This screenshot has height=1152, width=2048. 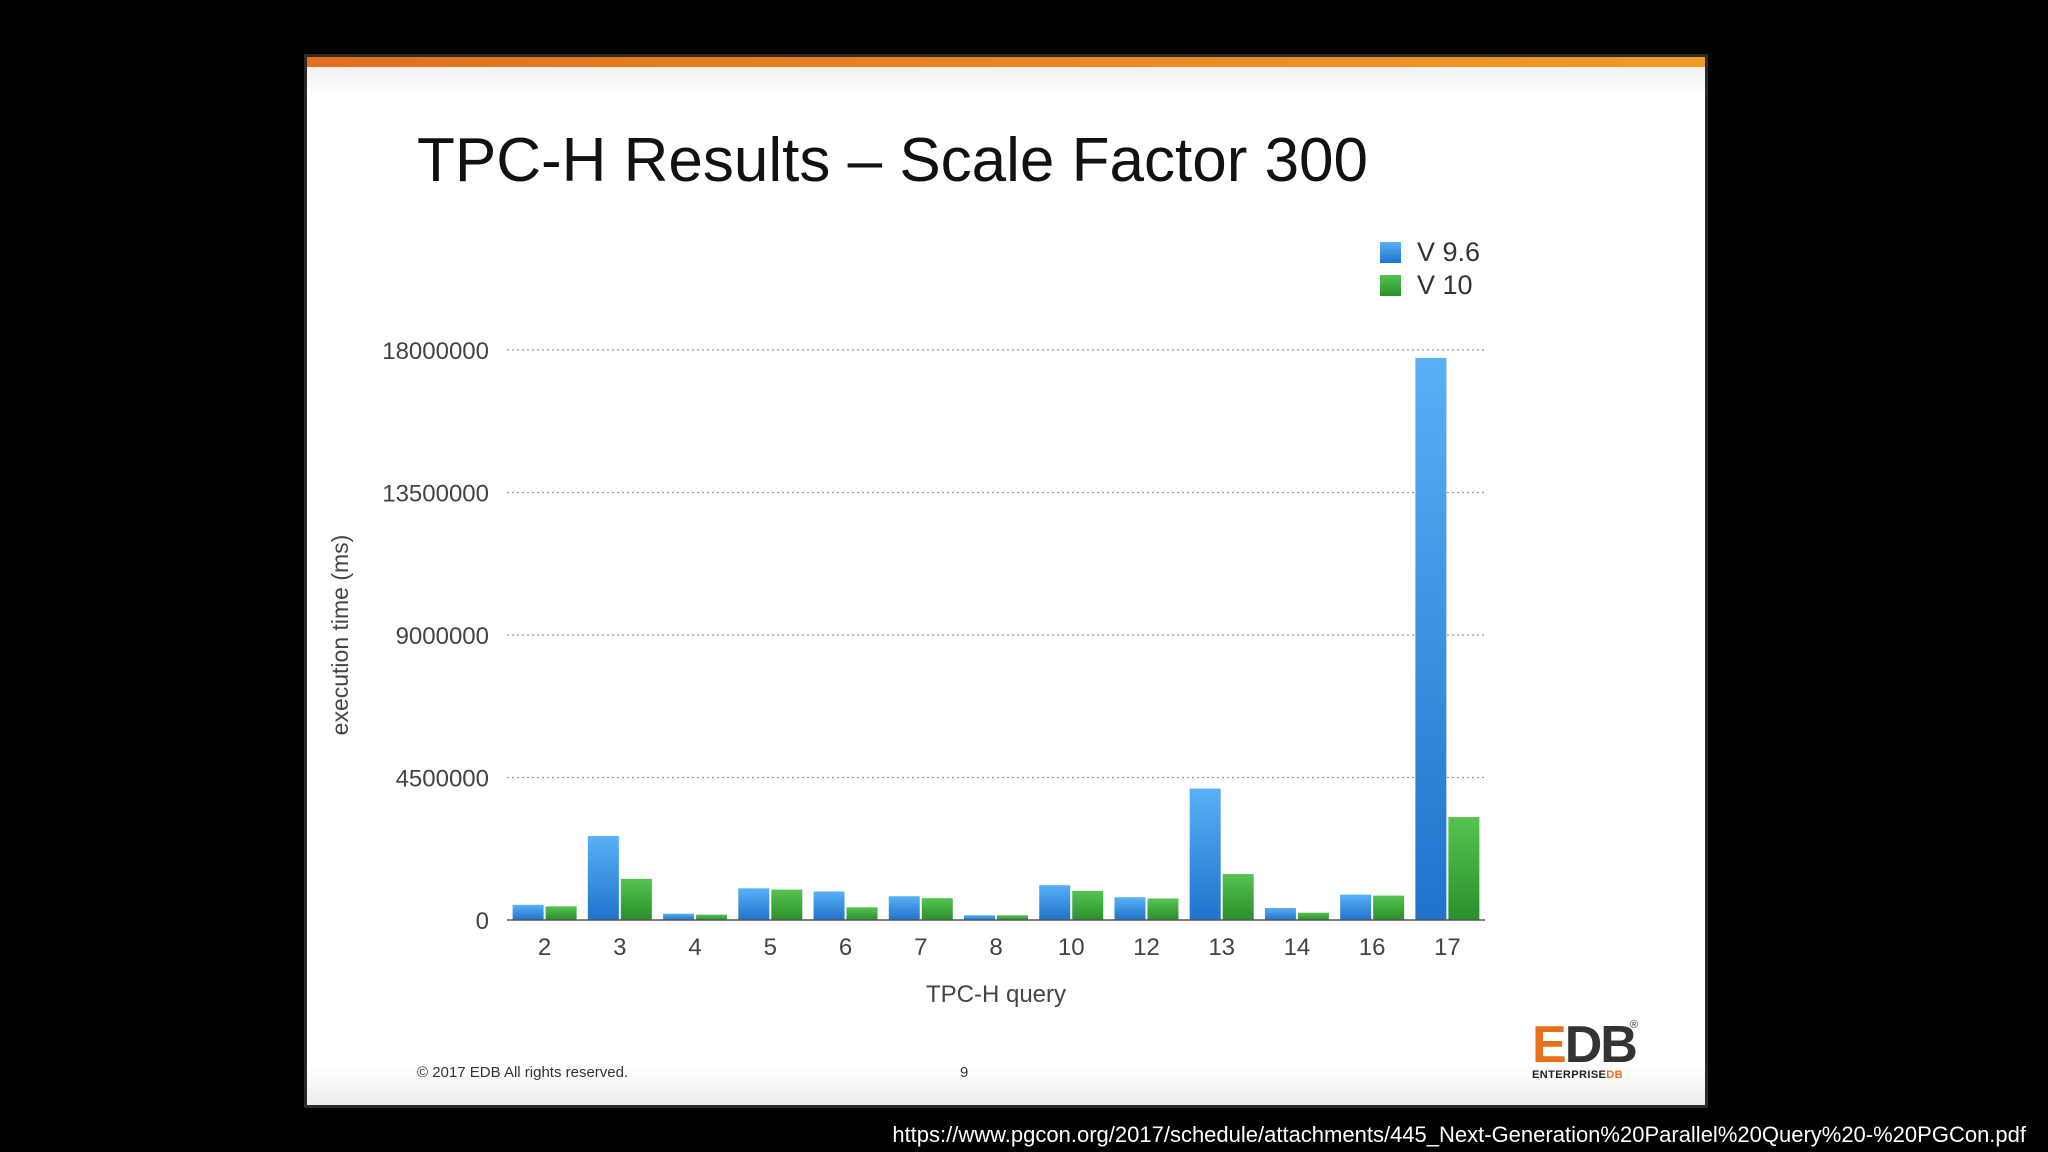 What do you see at coordinates (1585, 1045) in the screenshot?
I see `logo-wordmark: EDB` at bounding box center [1585, 1045].